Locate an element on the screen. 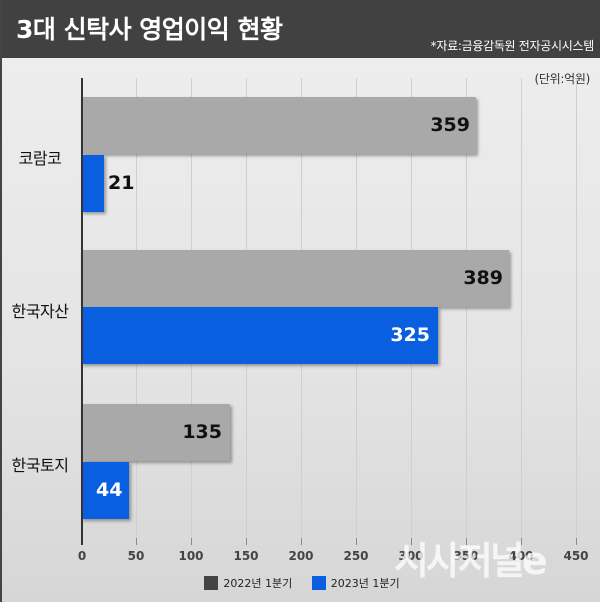  legend-label: 2023년 1분기 is located at coordinates (365, 583).